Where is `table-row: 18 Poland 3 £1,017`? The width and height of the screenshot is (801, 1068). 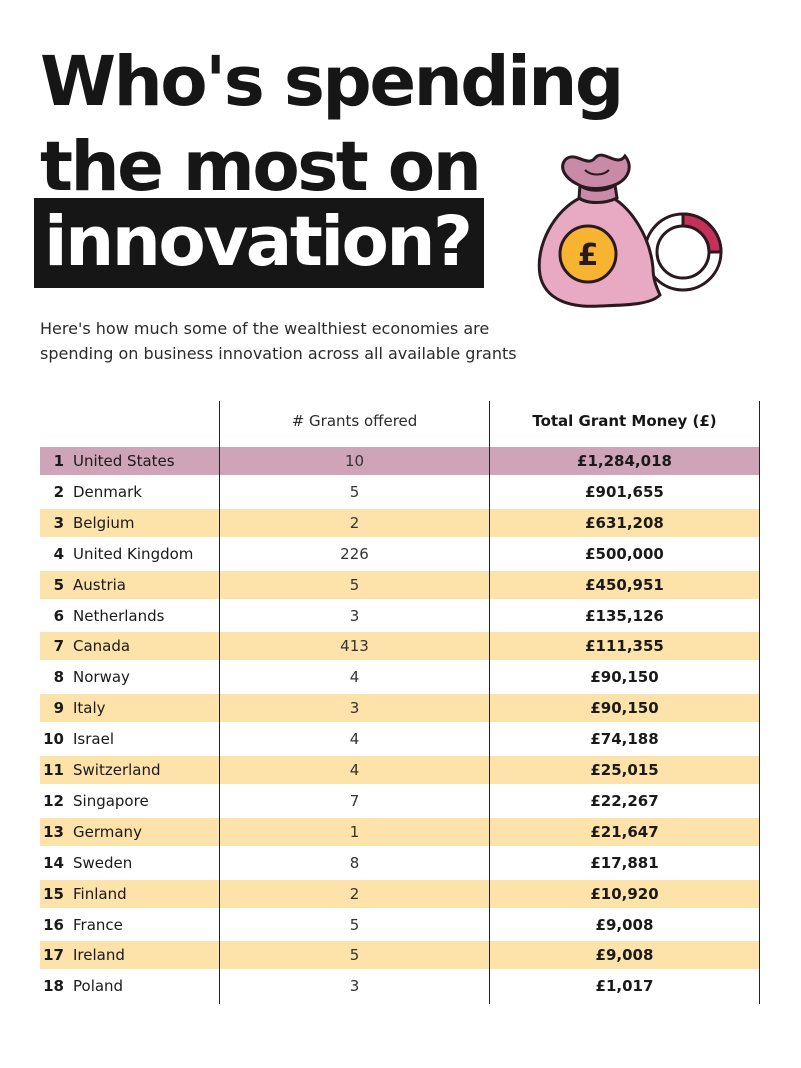 table-row: 18 Poland 3 £1,017 is located at coordinates (400, 986).